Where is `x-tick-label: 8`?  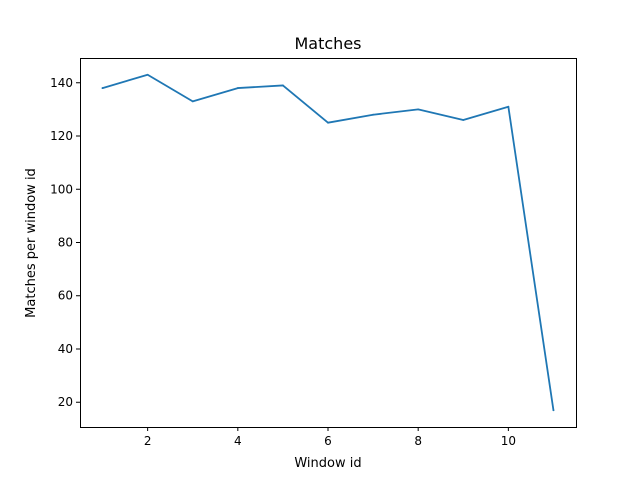 x-tick-label: 8 is located at coordinates (418, 441).